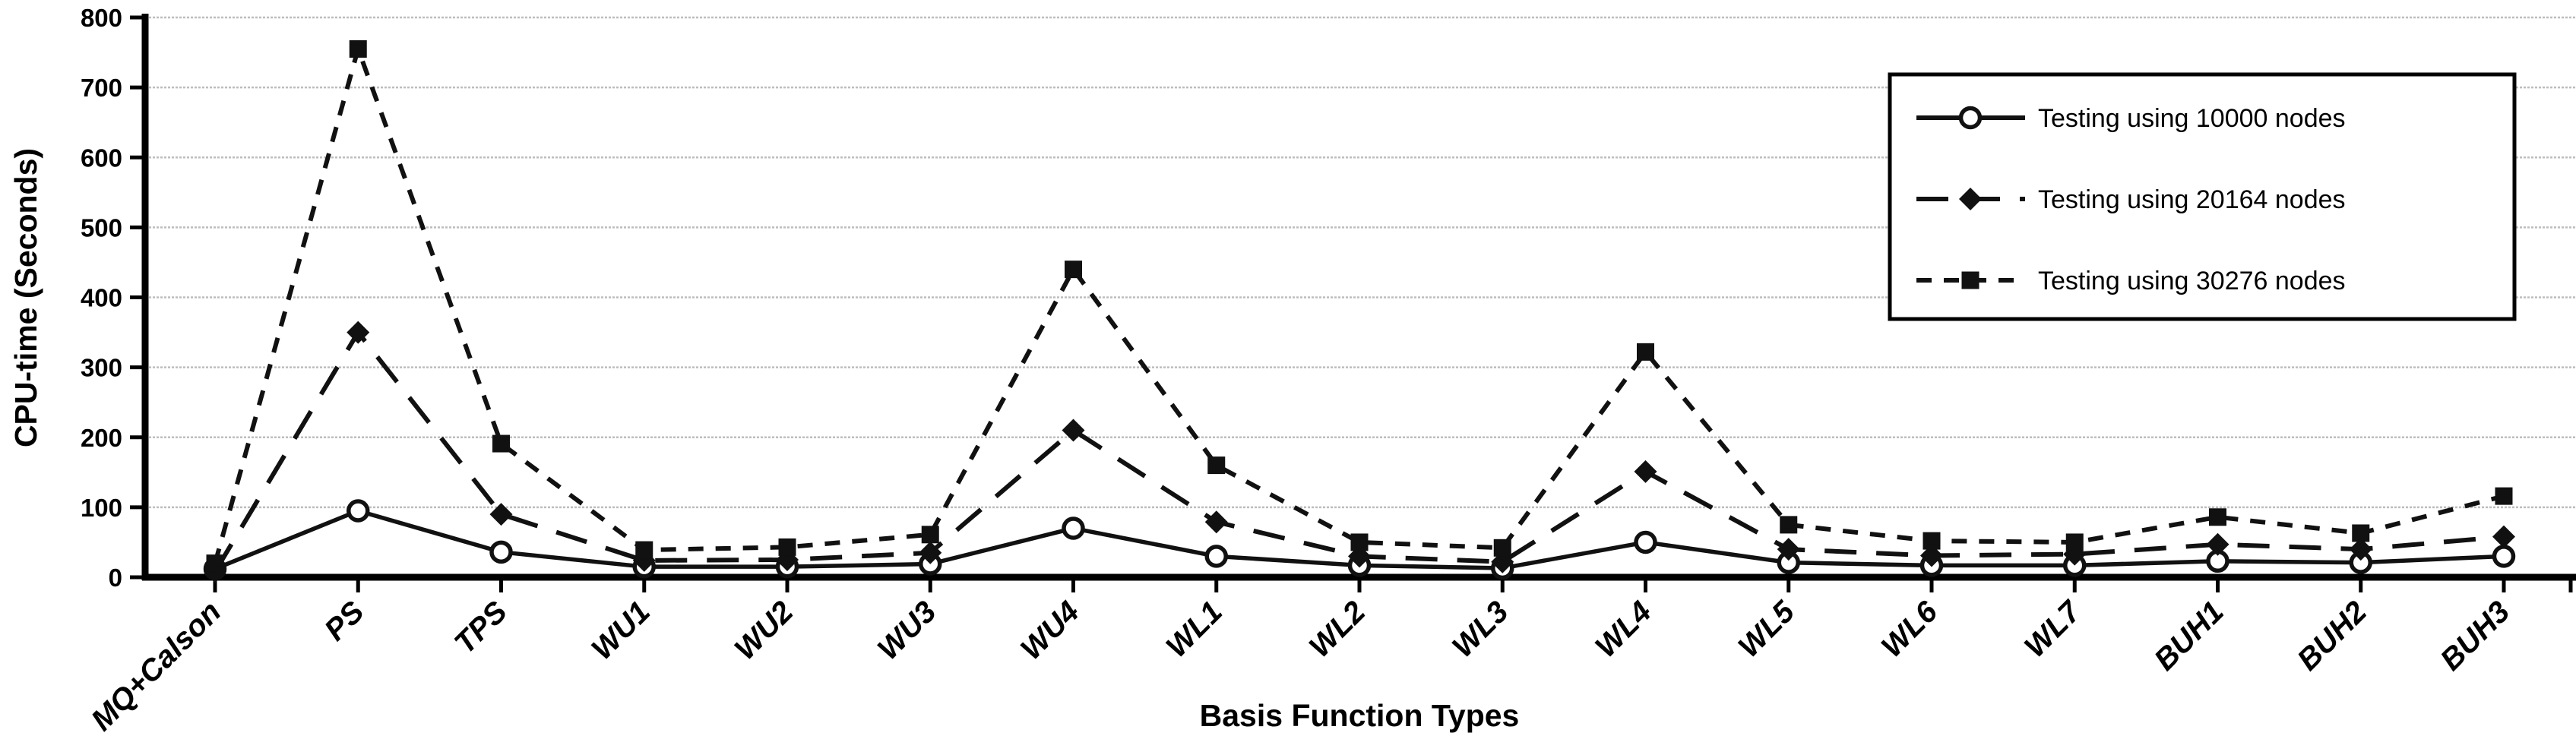 Image resolution: width=2576 pixels, height=736 pixels. I want to click on y-tick-label: 400, so click(102, 298).